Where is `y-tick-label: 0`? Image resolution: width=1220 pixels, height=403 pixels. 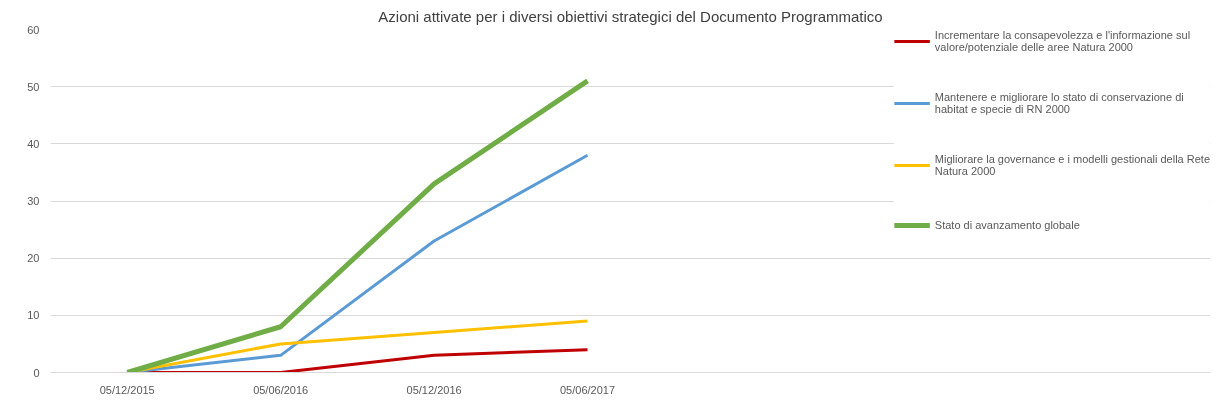
y-tick-label: 0 is located at coordinates (36, 372).